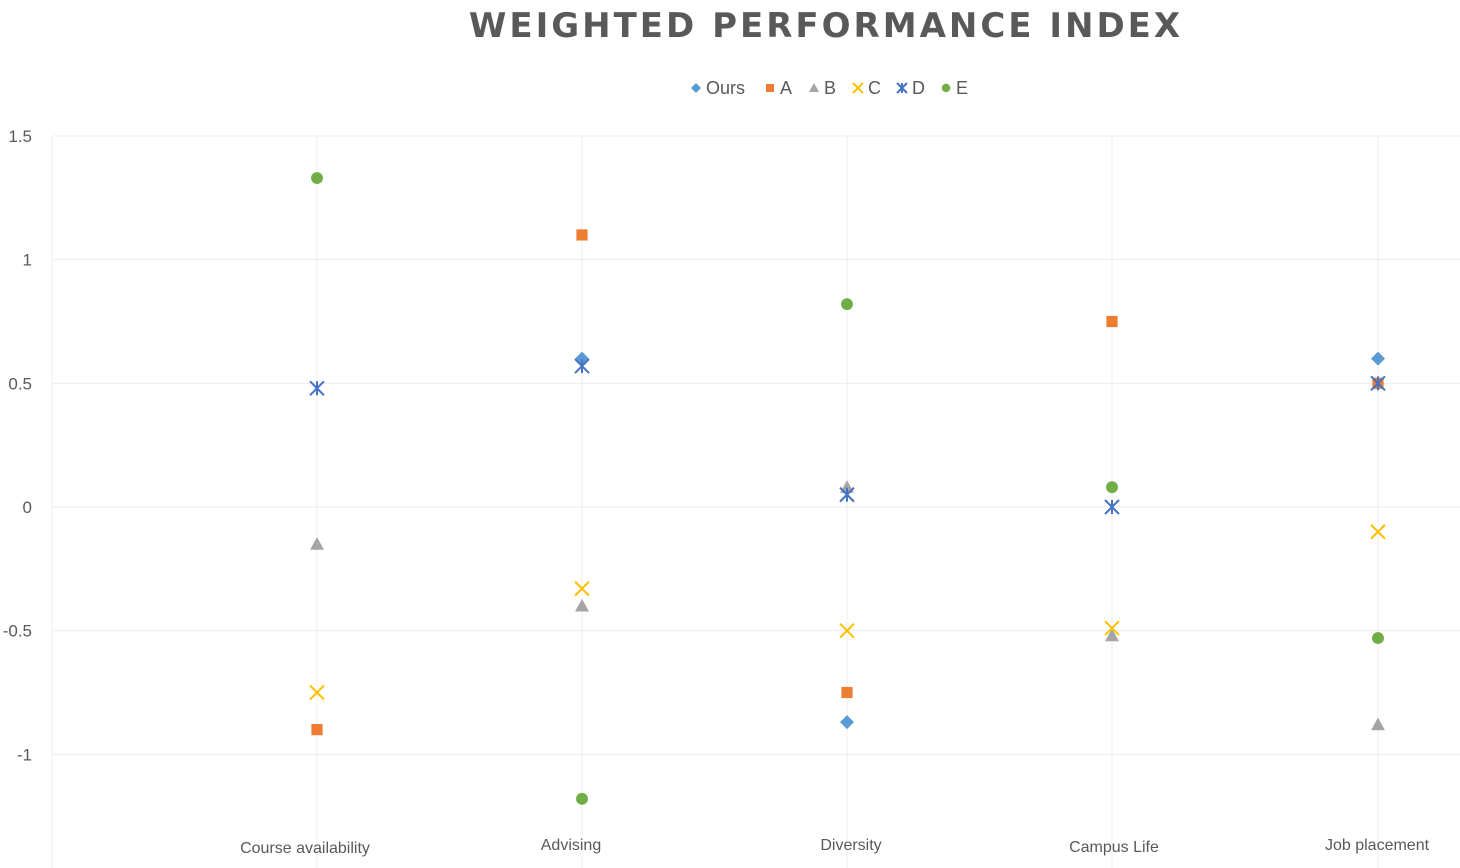  Describe the element at coordinates (27, 507) in the screenshot. I see `y-tick-label: 0` at that location.